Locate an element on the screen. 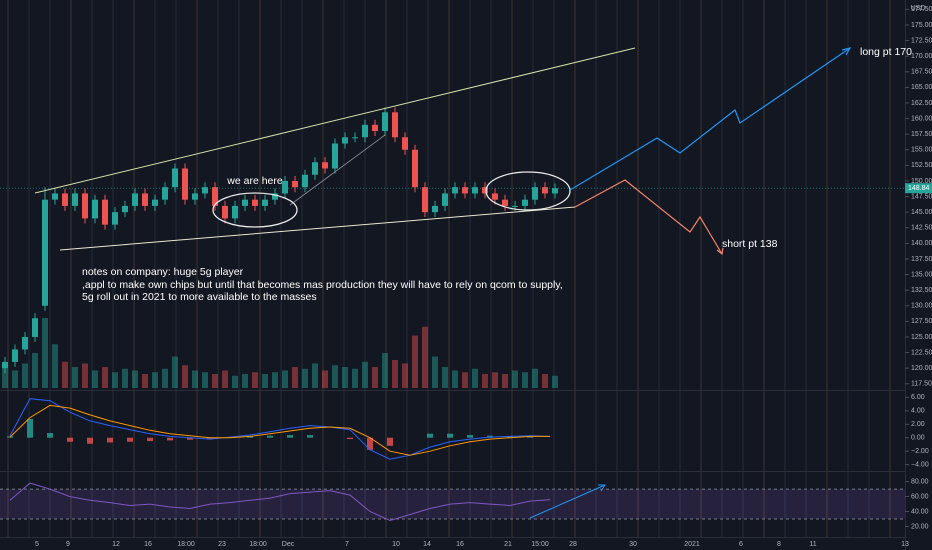  x-tick-label: 12 is located at coordinates (116, 544).